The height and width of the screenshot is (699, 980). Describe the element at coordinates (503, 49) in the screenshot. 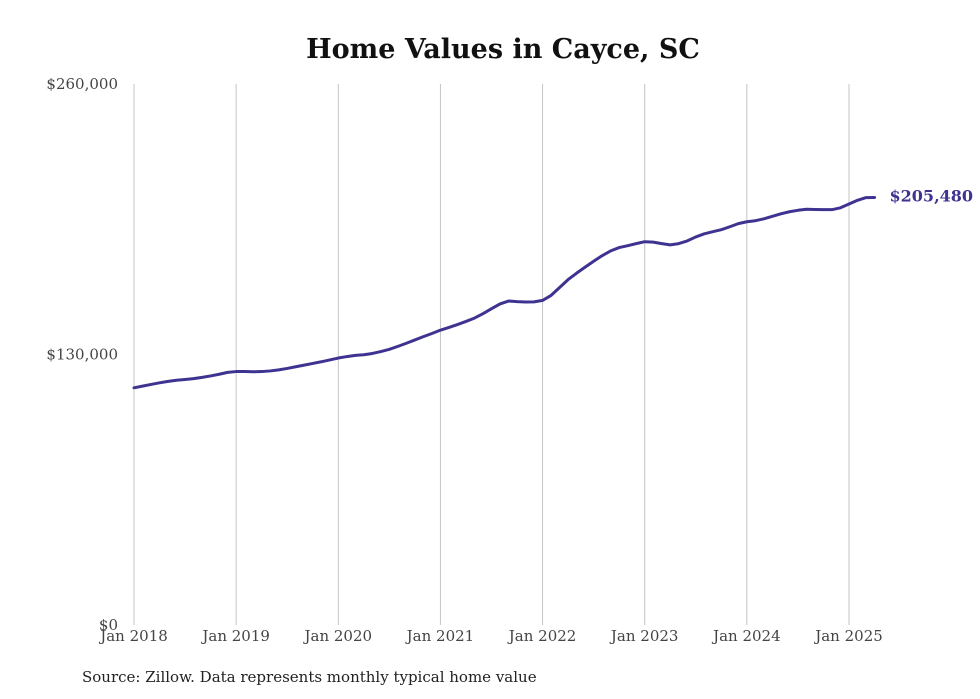

I see `chart-title: Home Values in Cayce, SC` at that location.